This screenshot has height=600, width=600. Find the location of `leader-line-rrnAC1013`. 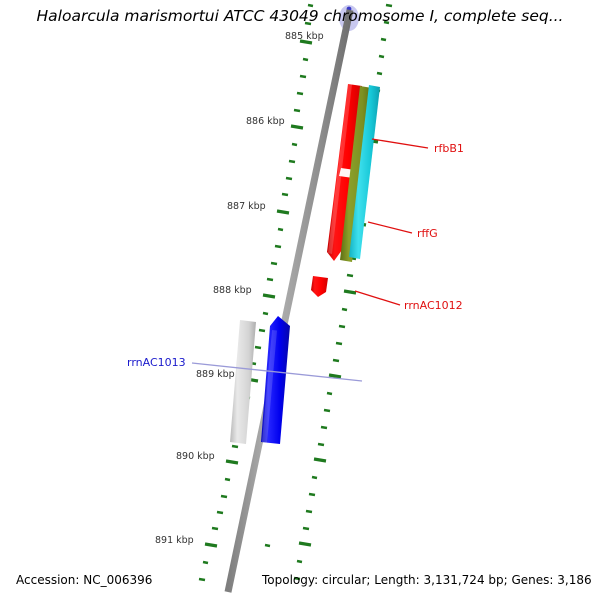

leader-line-rrnAC1013 is located at coordinates (277, 372).